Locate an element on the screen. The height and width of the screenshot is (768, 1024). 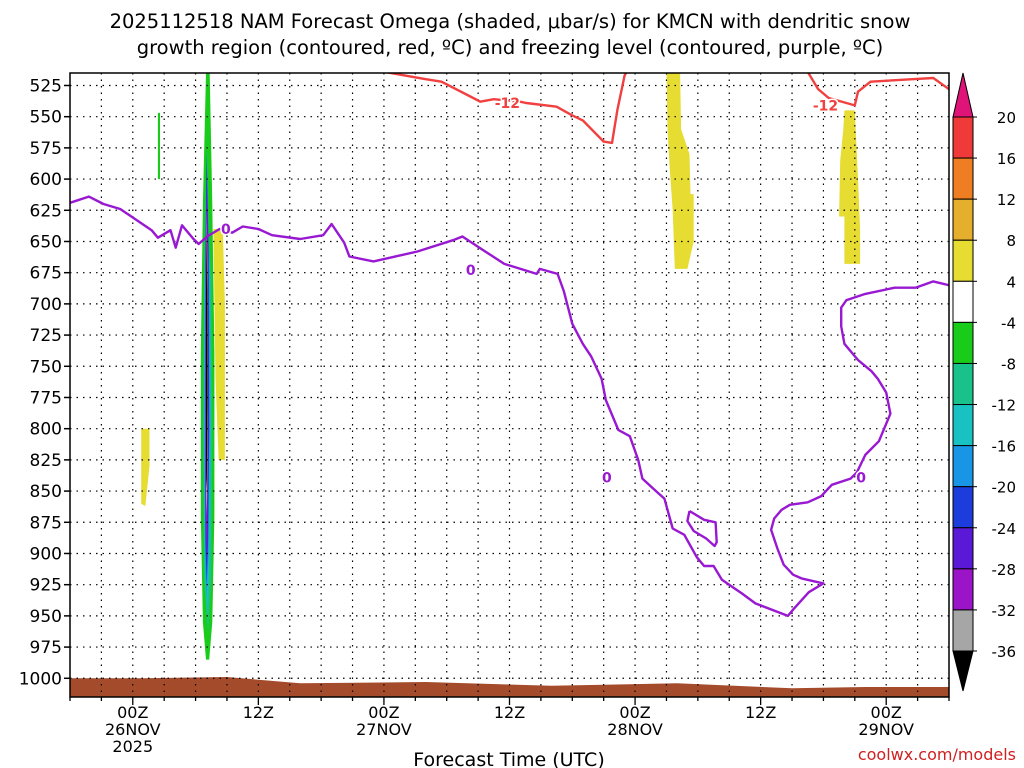
colorbar: 20 16 12 8 4 -4 -8 -12 -16 -20 -24 -28 -32 -36 is located at coordinates (984, 382).